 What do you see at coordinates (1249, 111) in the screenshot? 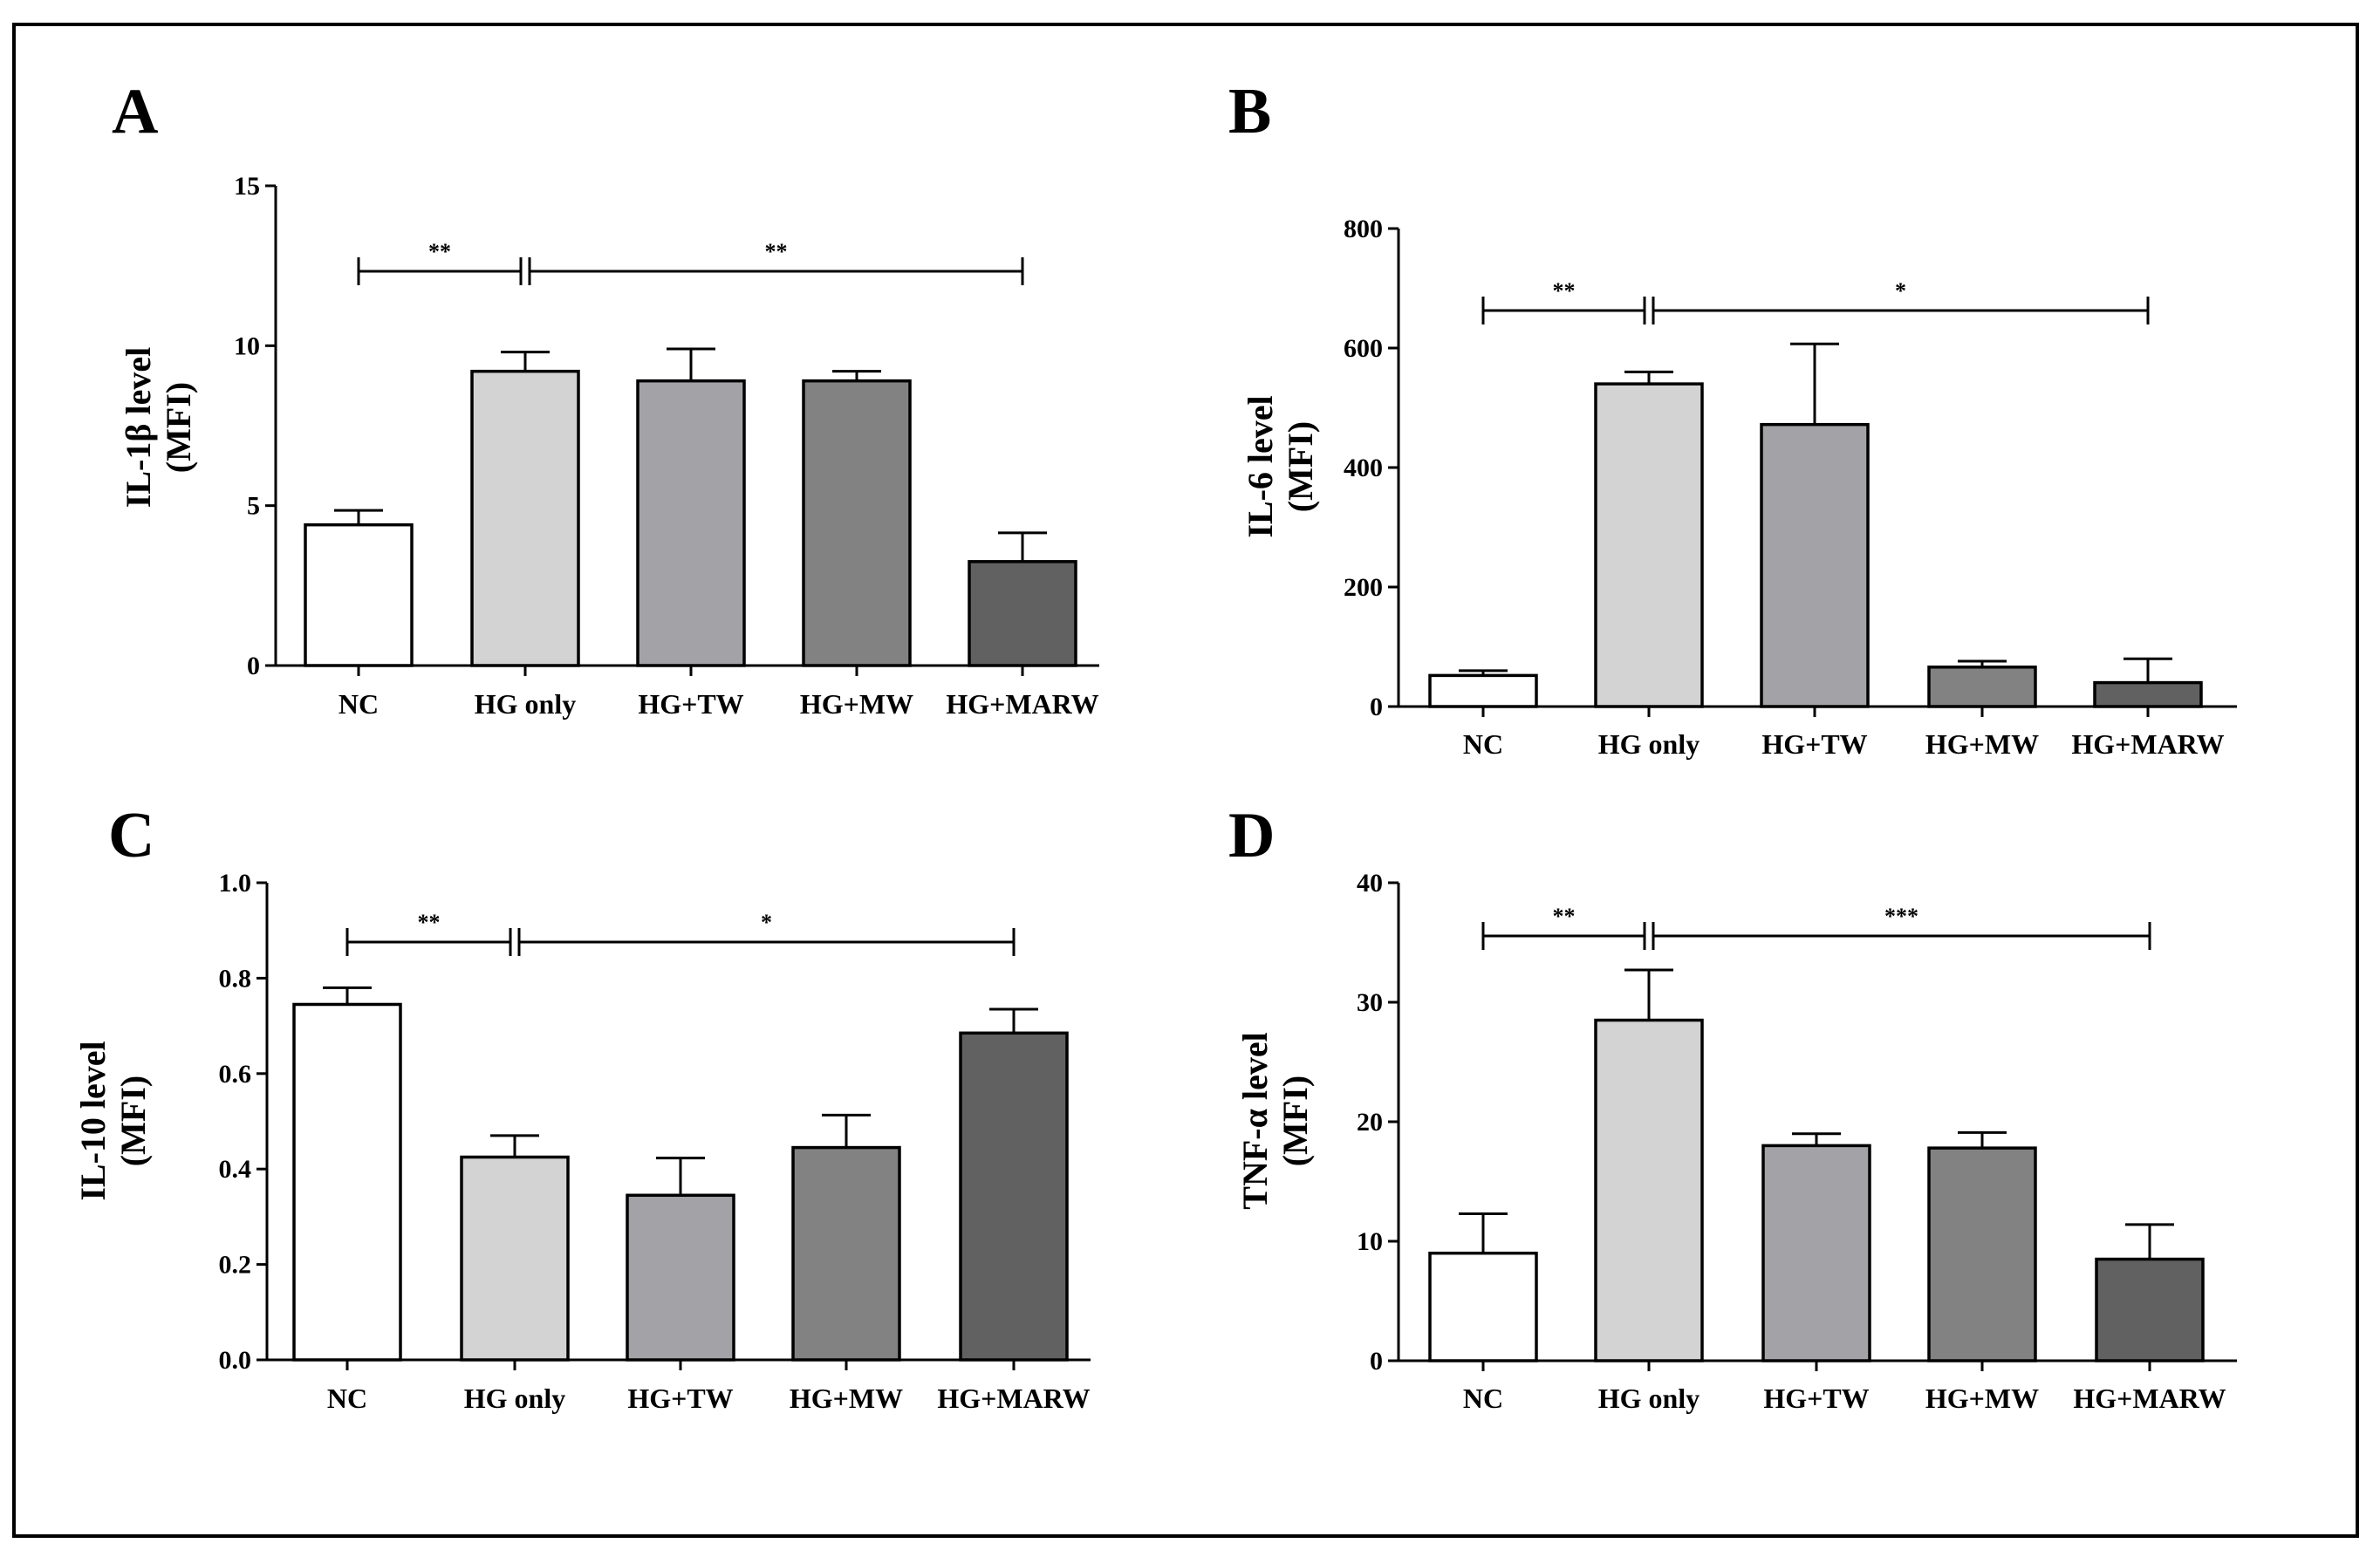
I see `panel-letter: B` at bounding box center [1249, 111].